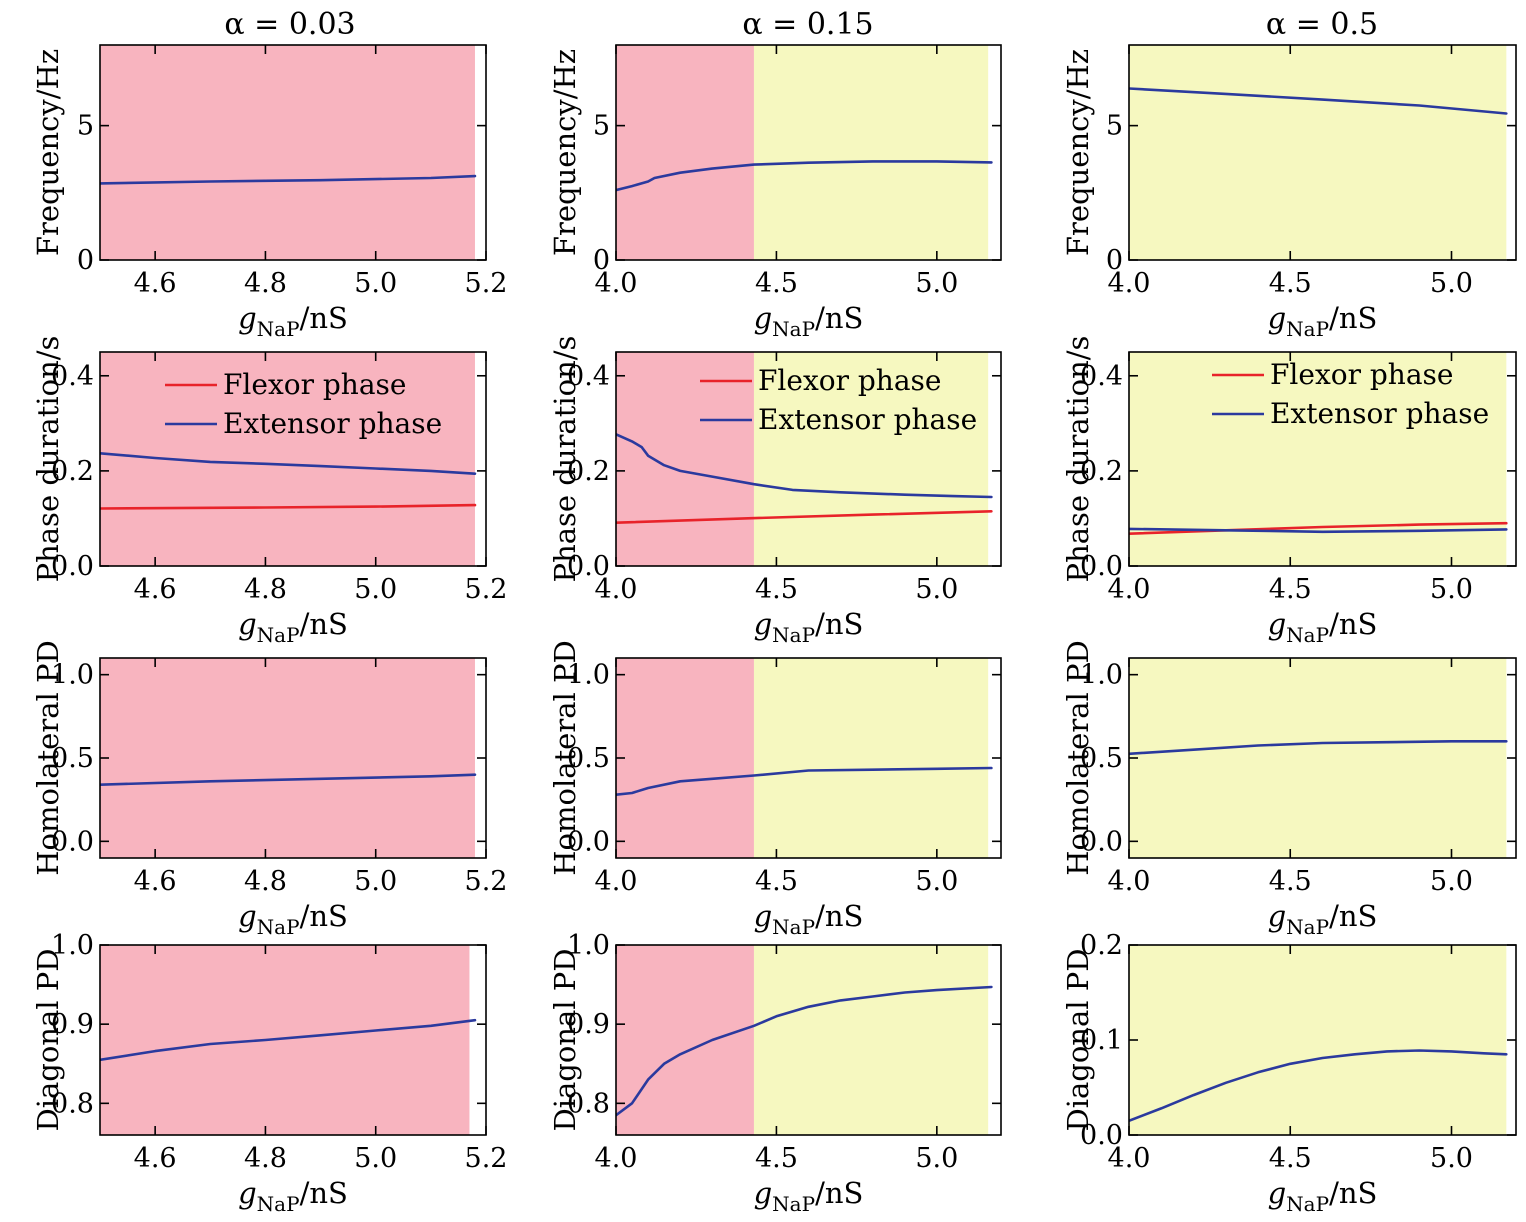 The height and width of the screenshot is (1222, 1526). What do you see at coordinates (48, 758) in the screenshot?
I see `y-axis-label: Homolateral PD` at bounding box center [48, 758].